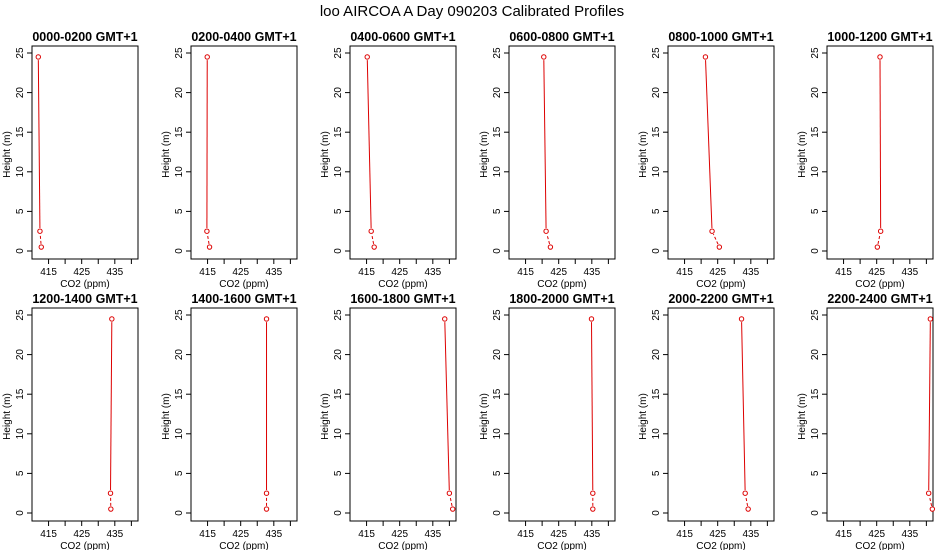  What do you see at coordinates (402, 299) in the screenshot?
I see `panel-title: 1600-1800 GMT+1` at bounding box center [402, 299].